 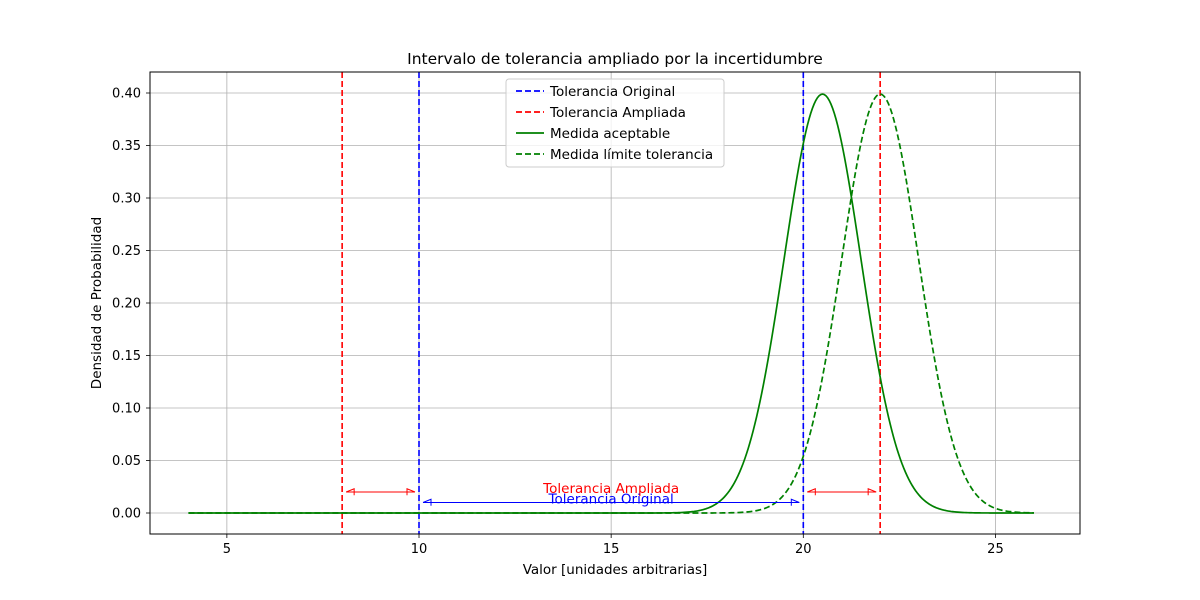 I want to click on legend-entry: Medida límite tolerancia, so click(x=631, y=155).